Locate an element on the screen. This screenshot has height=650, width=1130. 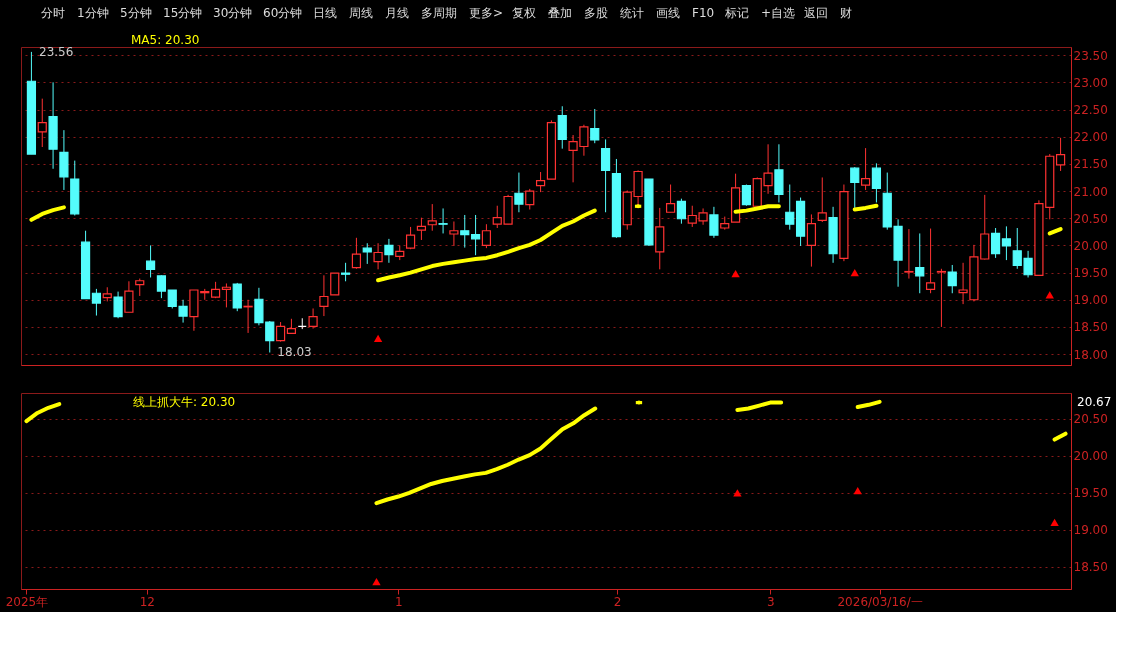
text: 标记 is located at coordinates (736, 13).